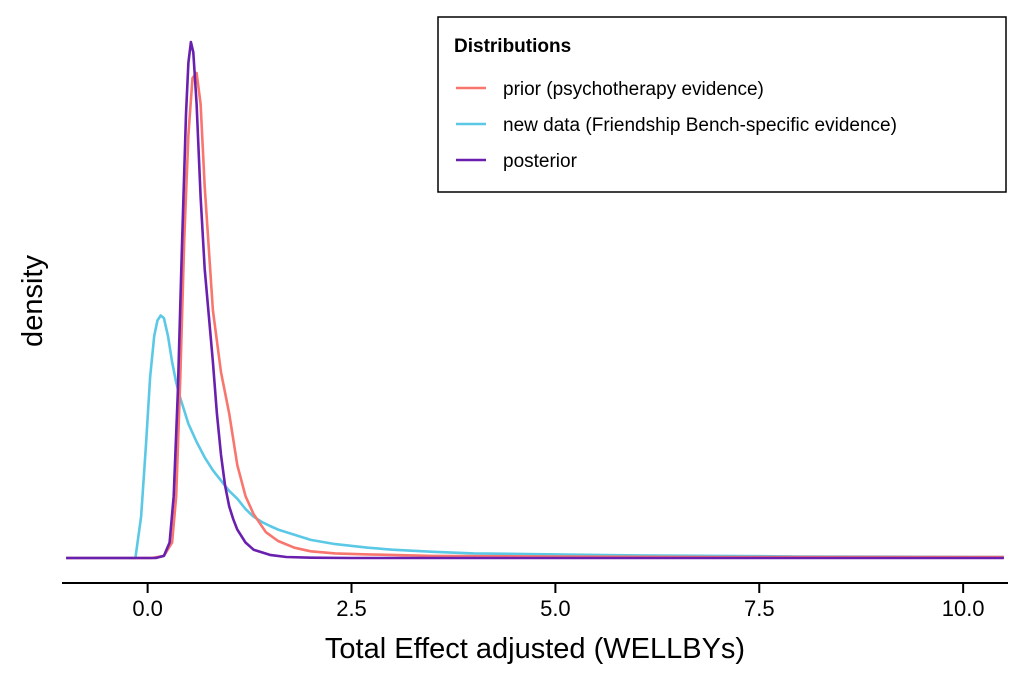 Image resolution: width=1024 pixels, height=683 pixels. Describe the element at coordinates (535, 649) in the screenshot. I see `x-axis-title: Total Effect adjusted (WELLBYs)` at that location.